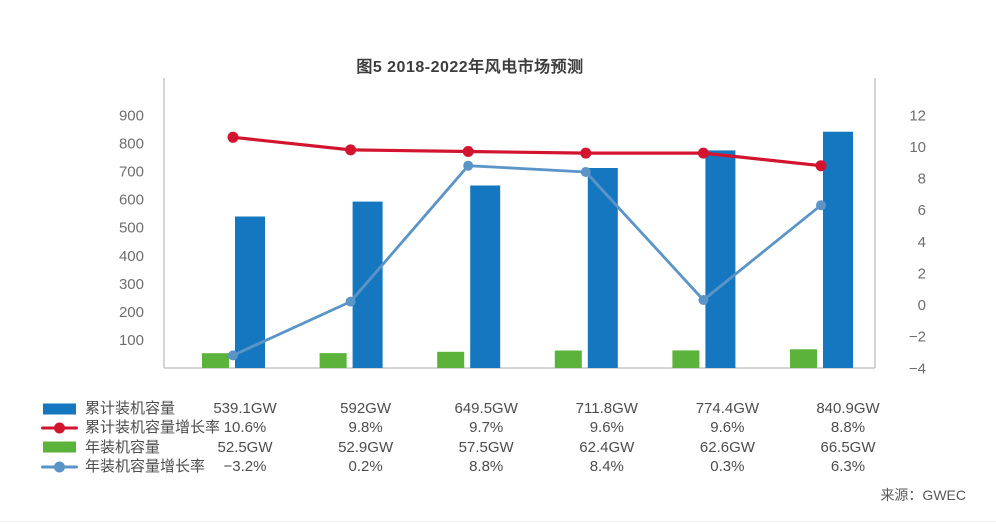 Image resolution: width=996 pixels, height=524 pixels. Describe the element at coordinates (245, 428) in the screenshot. I see `data-value: 10.6%` at that location.